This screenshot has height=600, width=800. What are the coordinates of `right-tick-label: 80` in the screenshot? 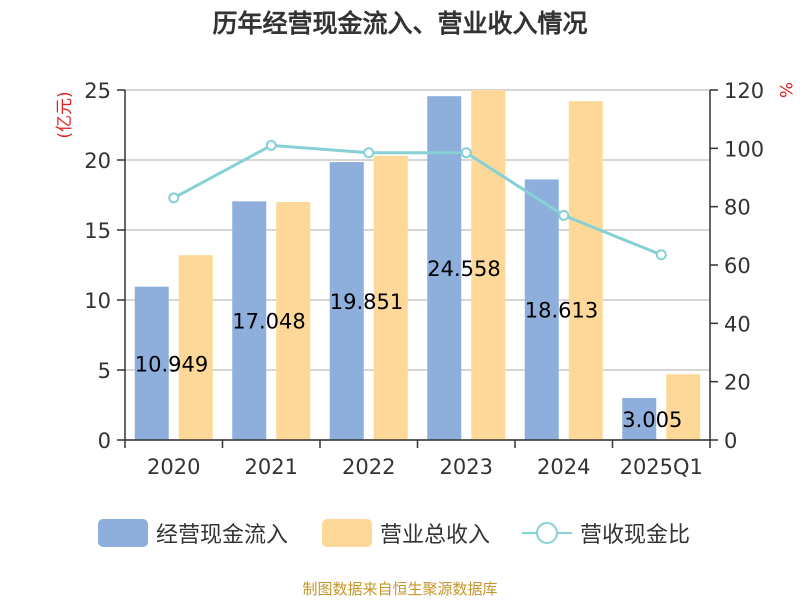 It's located at (737, 208).